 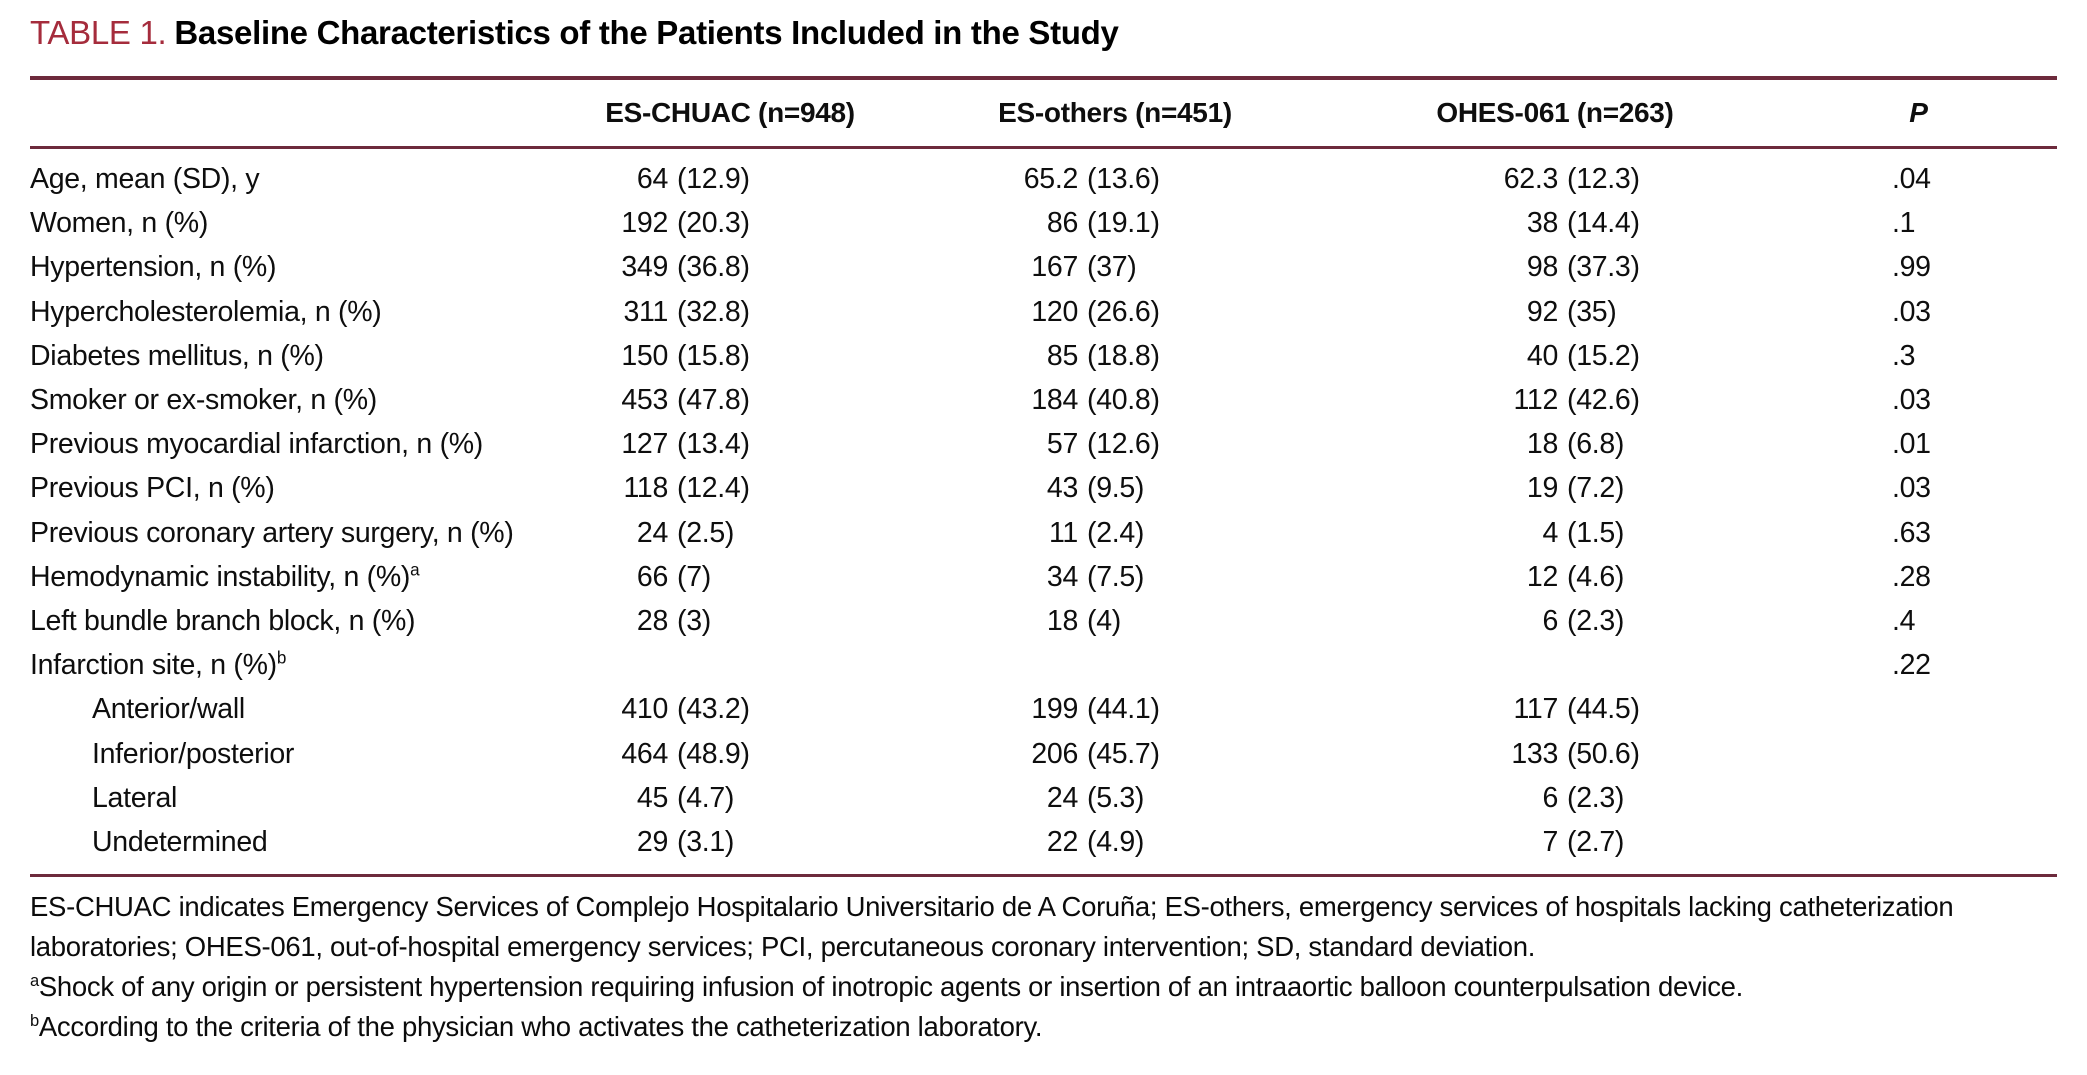 I want to click on row-label: Previous coronary artery surgery, n (%), so click(x=295, y=533).